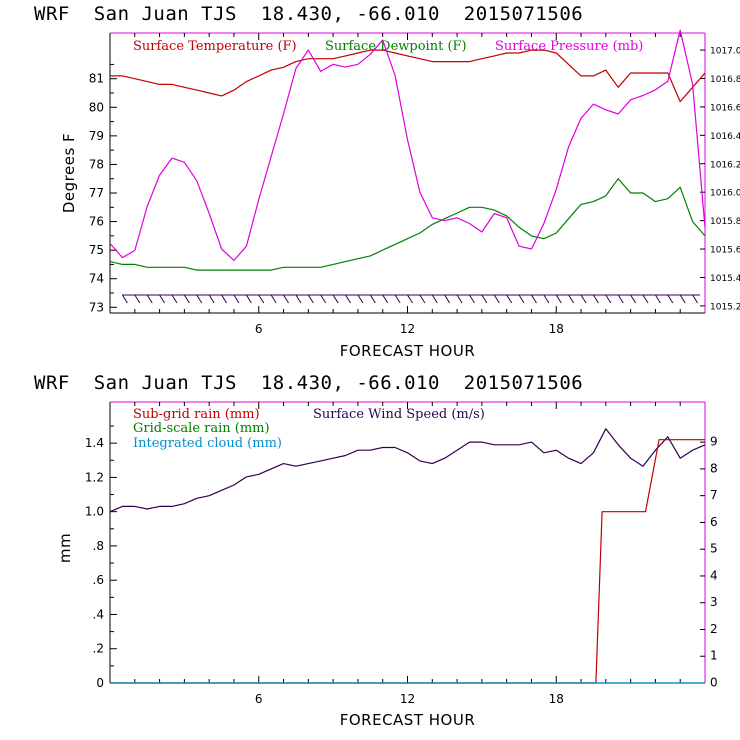 The image size is (740, 740). I want to click on panel1-y-tick-label: 79, so click(96, 136).